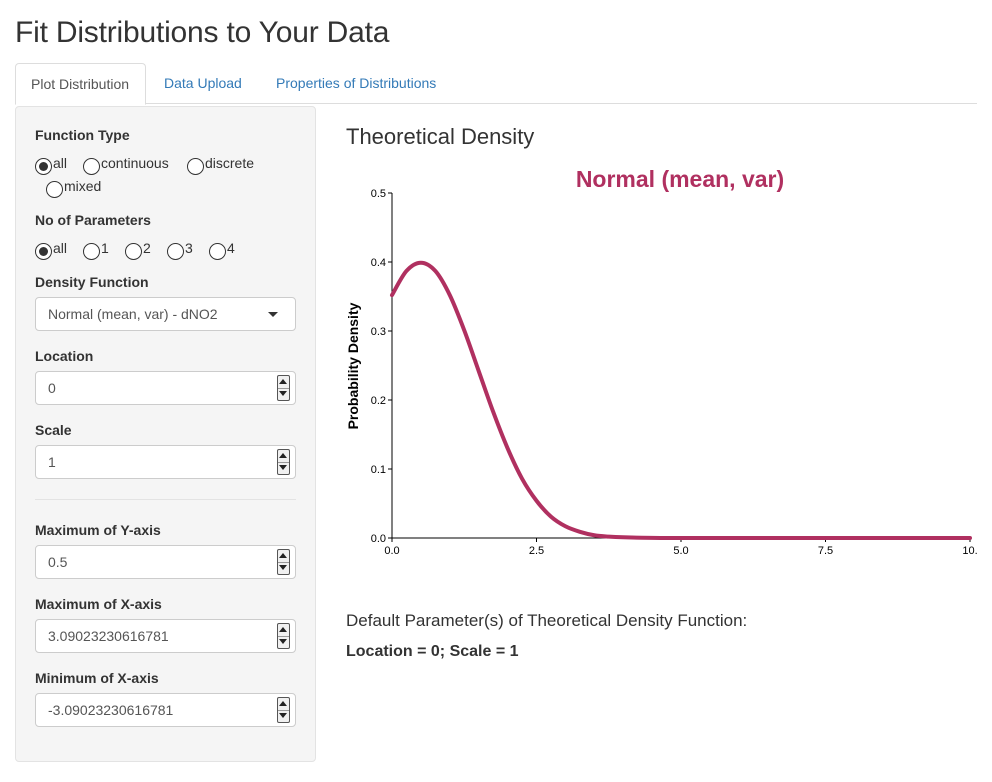 The image size is (992, 782). I want to click on y-tick-label: 0.2, so click(378, 401).